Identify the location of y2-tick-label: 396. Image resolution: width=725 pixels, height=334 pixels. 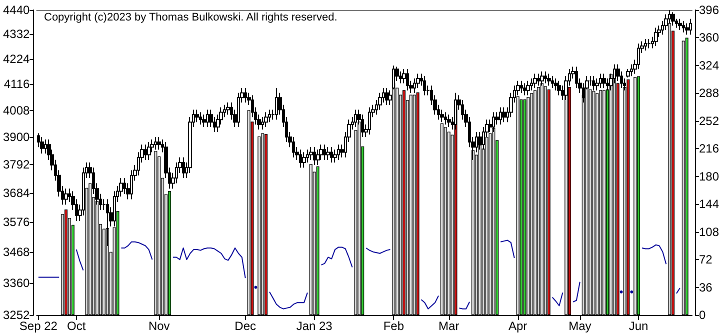
(709, 10).